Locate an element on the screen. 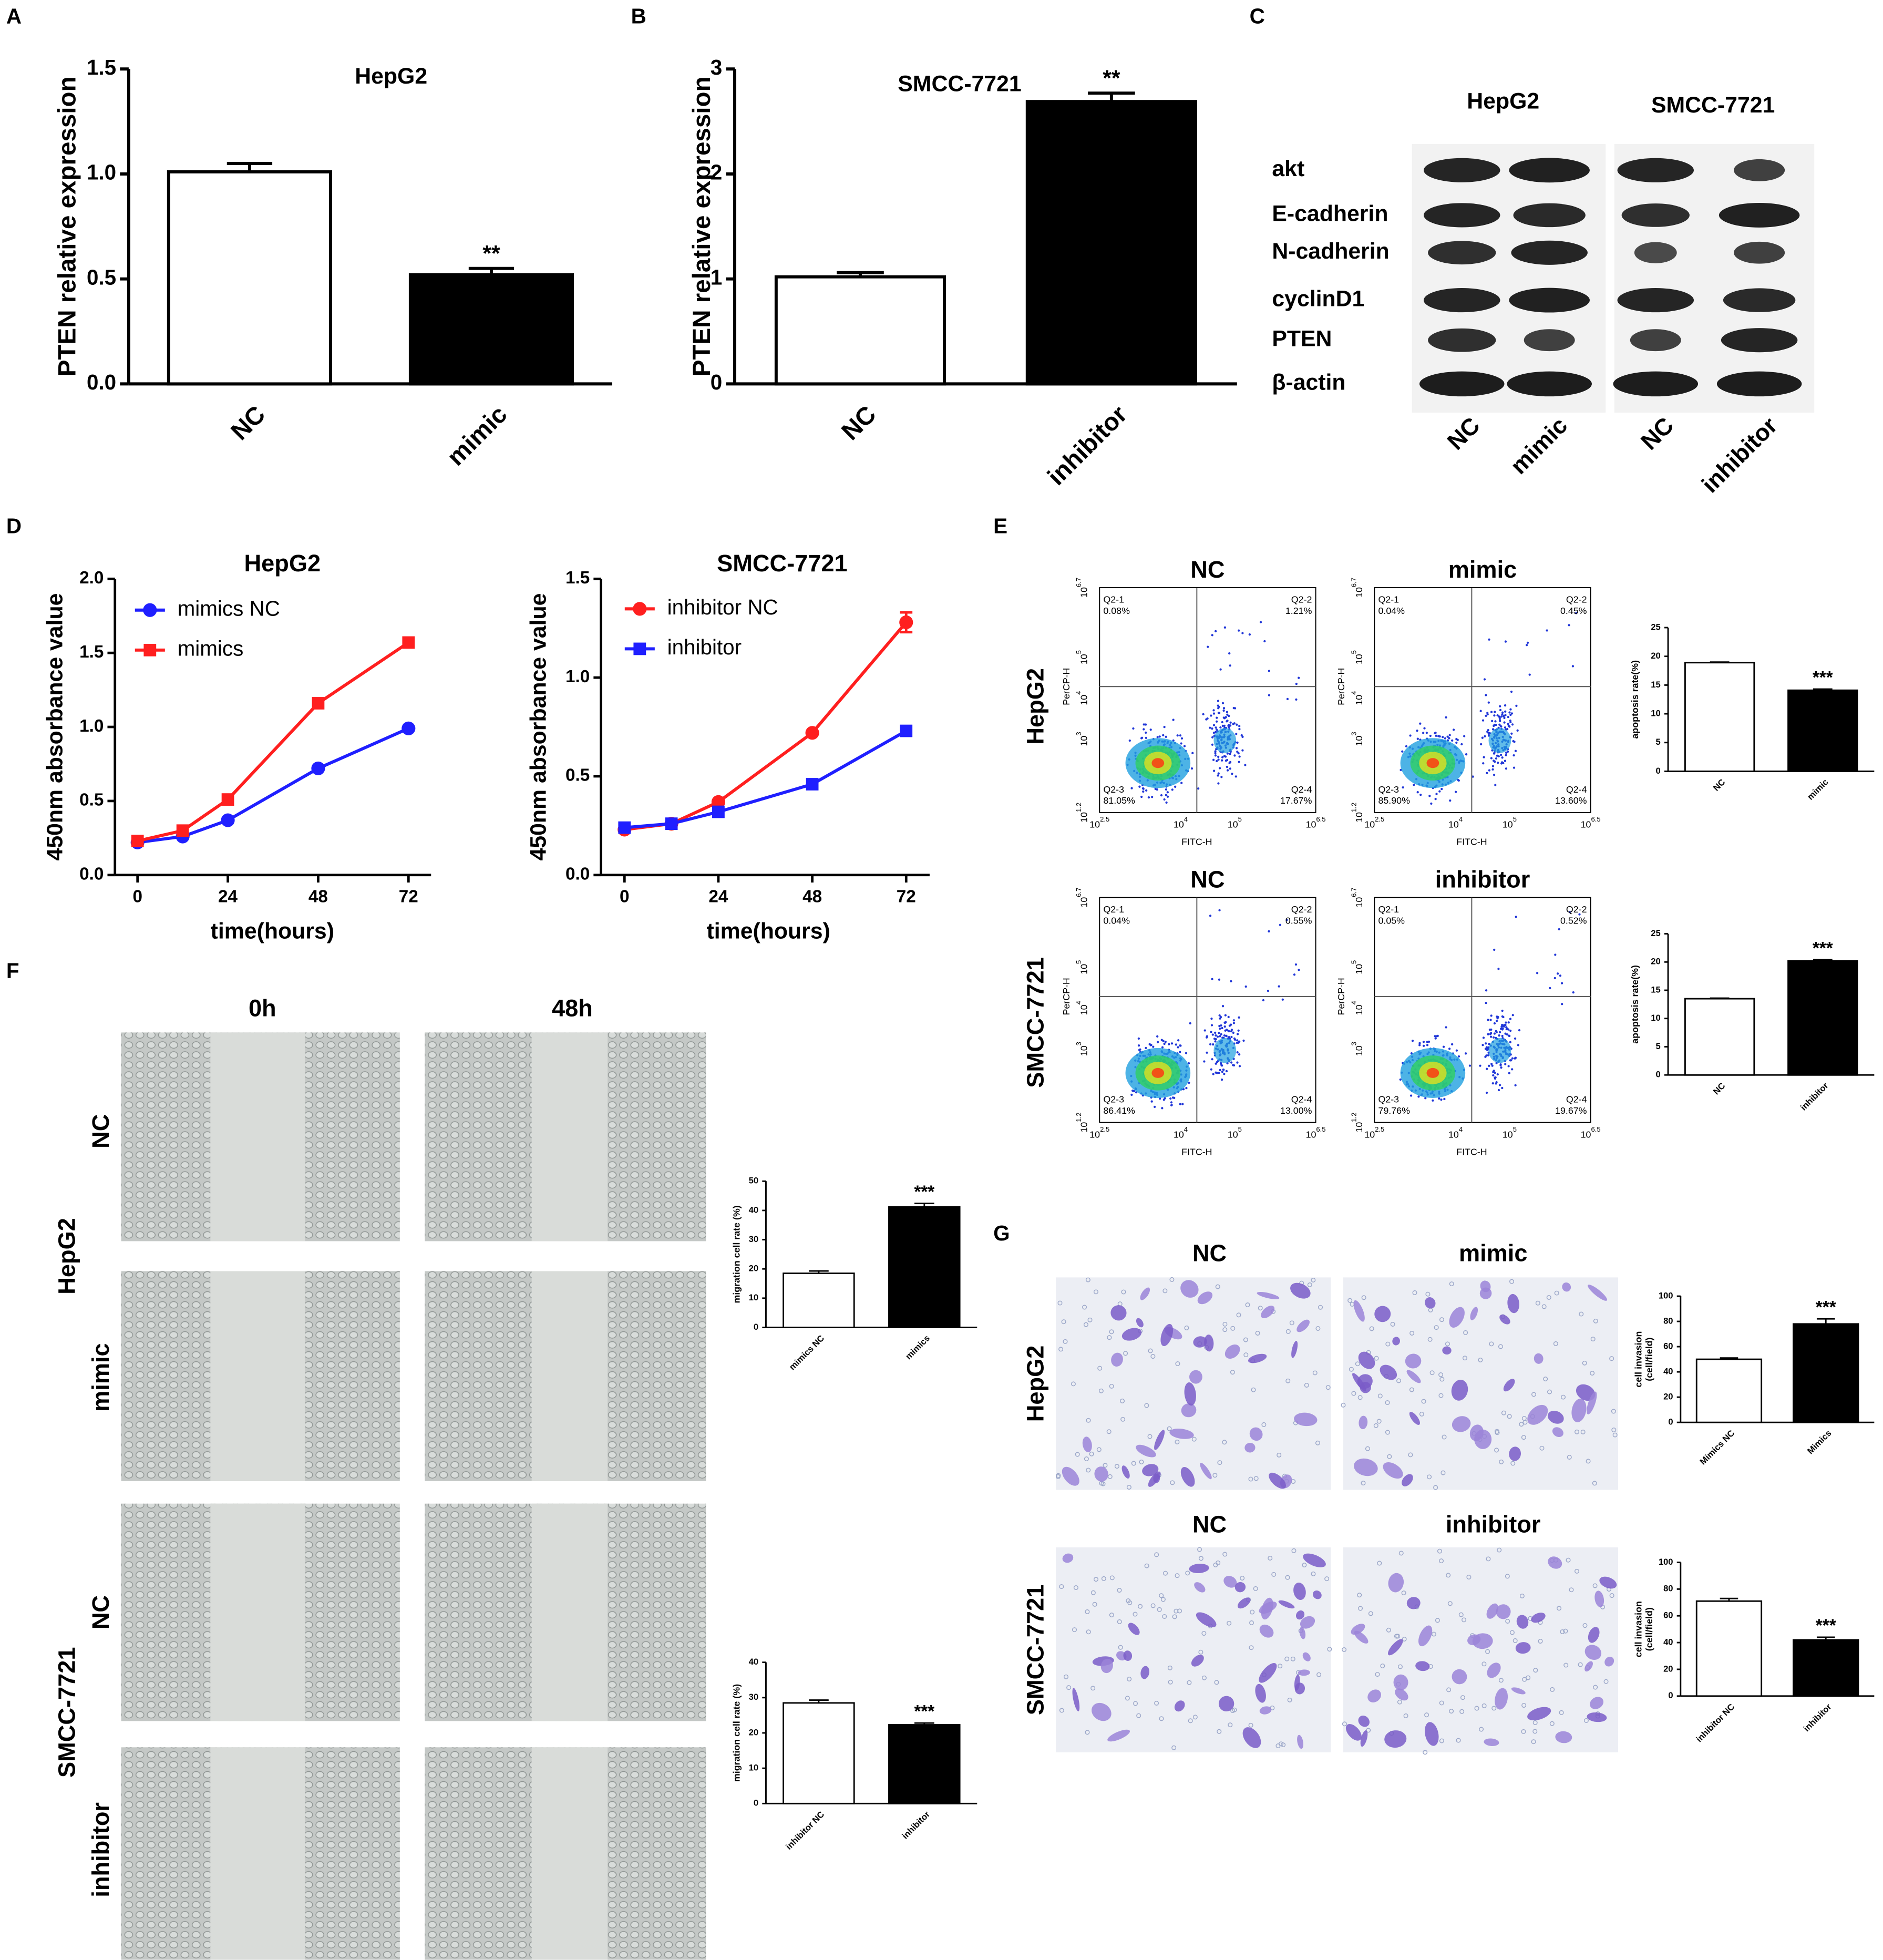  quadrant-percent: 85.90% is located at coordinates (1394, 800).